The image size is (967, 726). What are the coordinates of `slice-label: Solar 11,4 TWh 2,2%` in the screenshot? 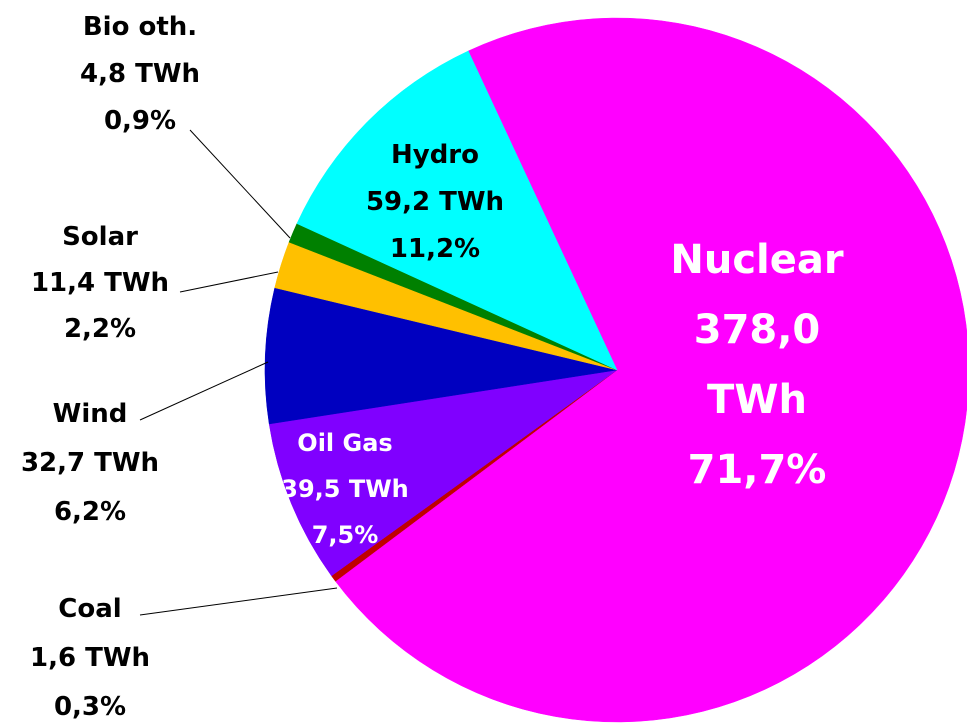 It's located at (100, 283).